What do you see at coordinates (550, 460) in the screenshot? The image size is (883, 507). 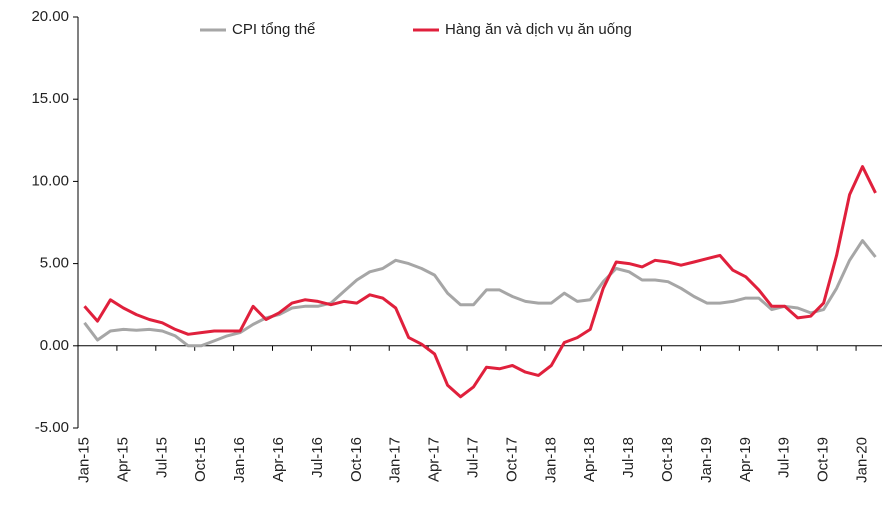 I see `x-tick-label: Jan-18` at bounding box center [550, 460].